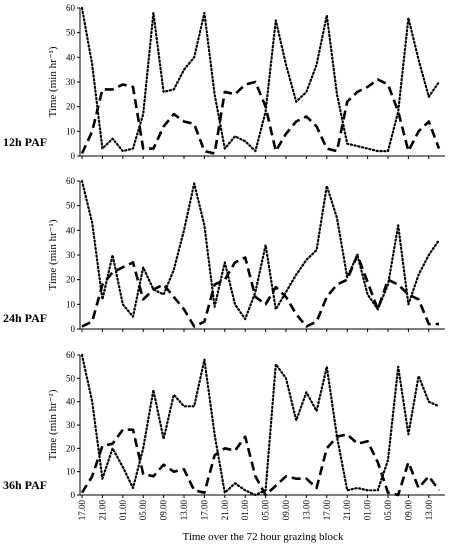 This screenshot has height=550, width=449. I want to click on panel-label: 36h PAF, so click(25, 485).